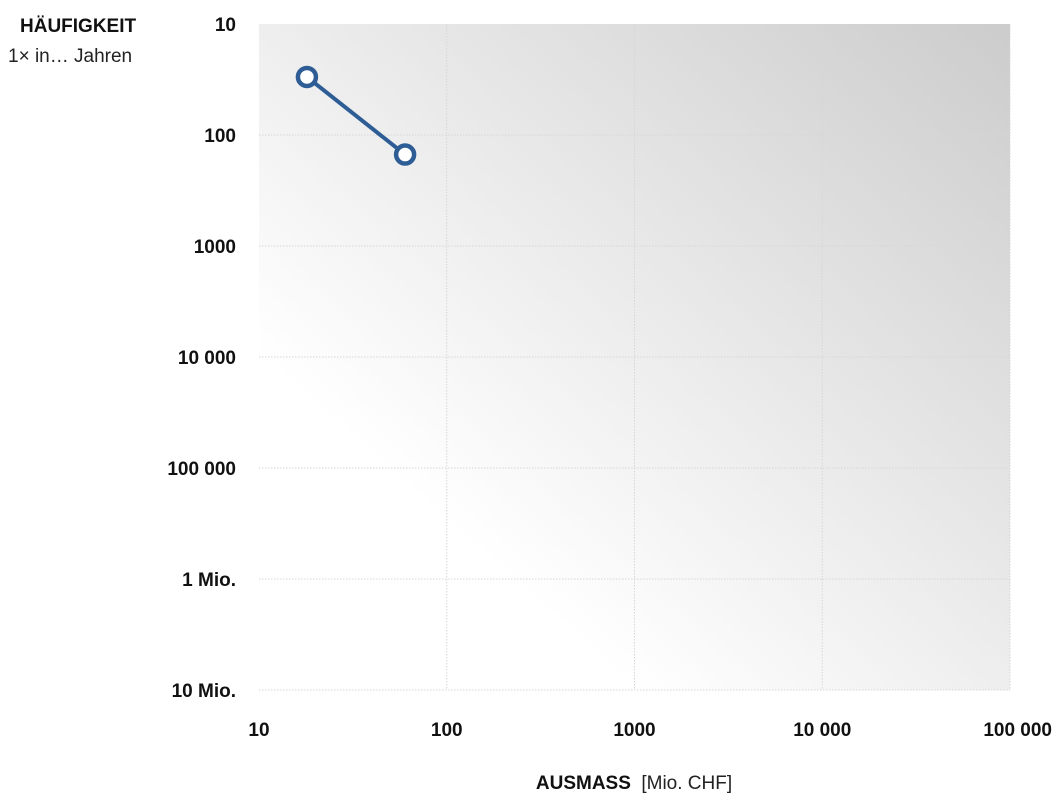 The image size is (1058, 796). Describe the element at coordinates (70, 56) in the screenshot. I see `y-axis-subtitle: 1× in… Jahren` at that location.